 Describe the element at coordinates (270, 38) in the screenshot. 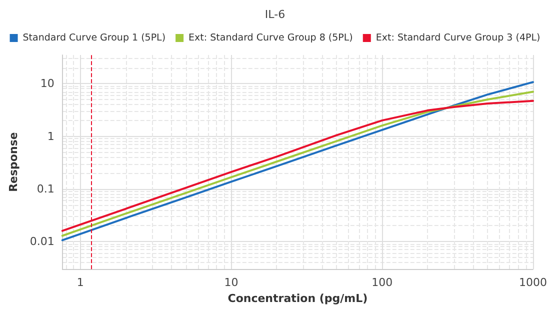

I see `legend-label: Ext: Standard Curve Group 8 (5PL)` at that location.